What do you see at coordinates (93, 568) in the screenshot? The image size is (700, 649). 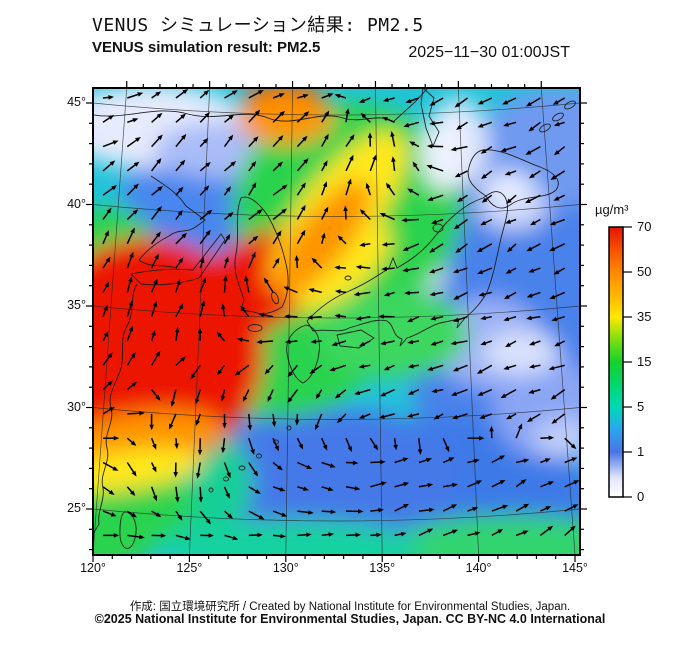 I see `lon-tick-label: 120°` at bounding box center [93, 568].